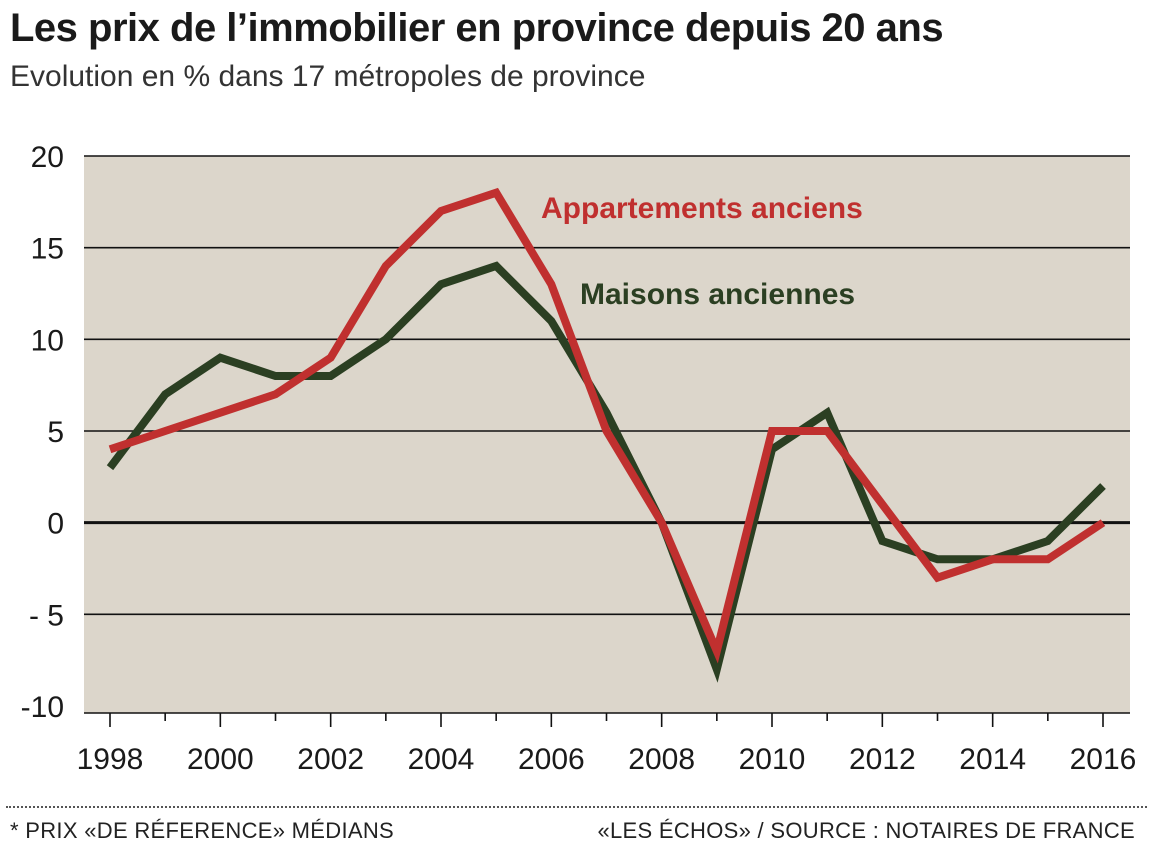 Image resolution: width=1153 pixels, height=850 pixels. I want to click on y-tick-label: 5, so click(55, 432).